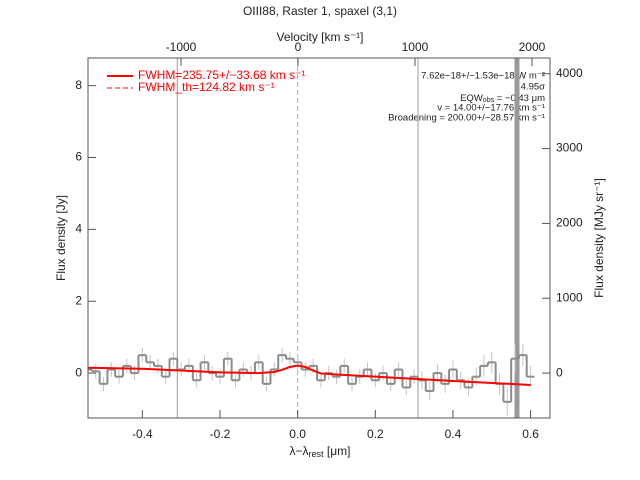 The image size is (640, 480). What do you see at coordinates (78, 157) in the screenshot?
I see `y-tick-label: 6` at bounding box center [78, 157].